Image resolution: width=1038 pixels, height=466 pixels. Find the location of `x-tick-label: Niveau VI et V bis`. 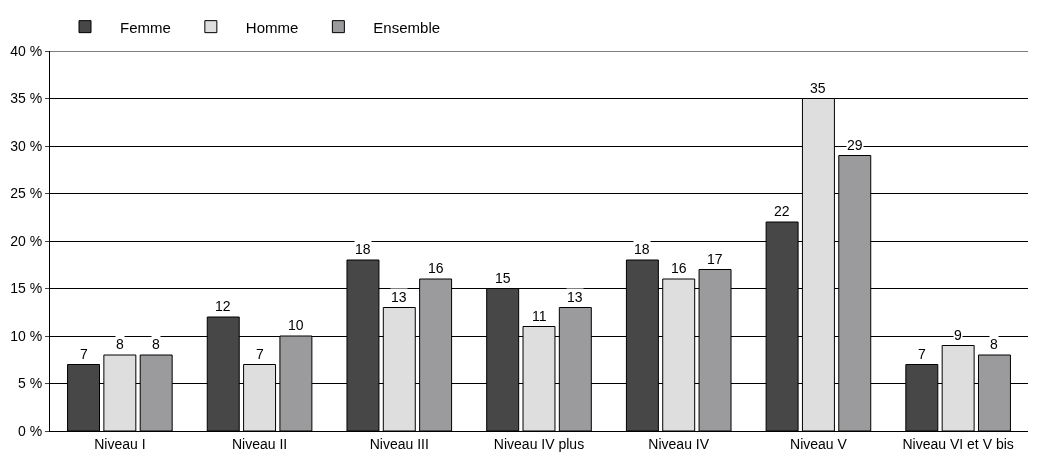

x-tick-label: Niveau VI et V bis is located at coordinates (958, 443).